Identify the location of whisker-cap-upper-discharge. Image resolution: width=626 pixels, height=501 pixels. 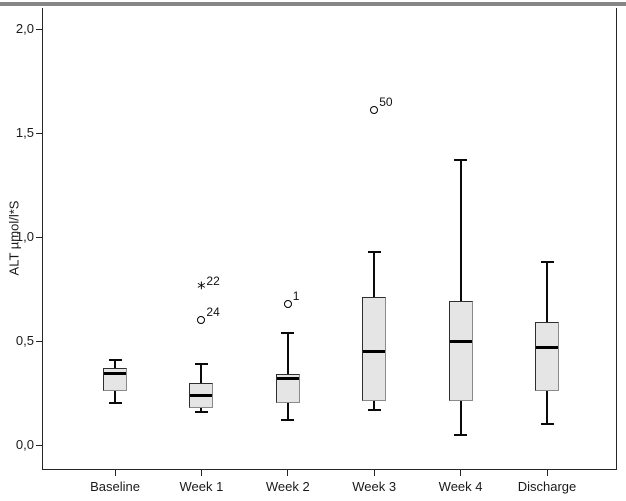
(547, 261).